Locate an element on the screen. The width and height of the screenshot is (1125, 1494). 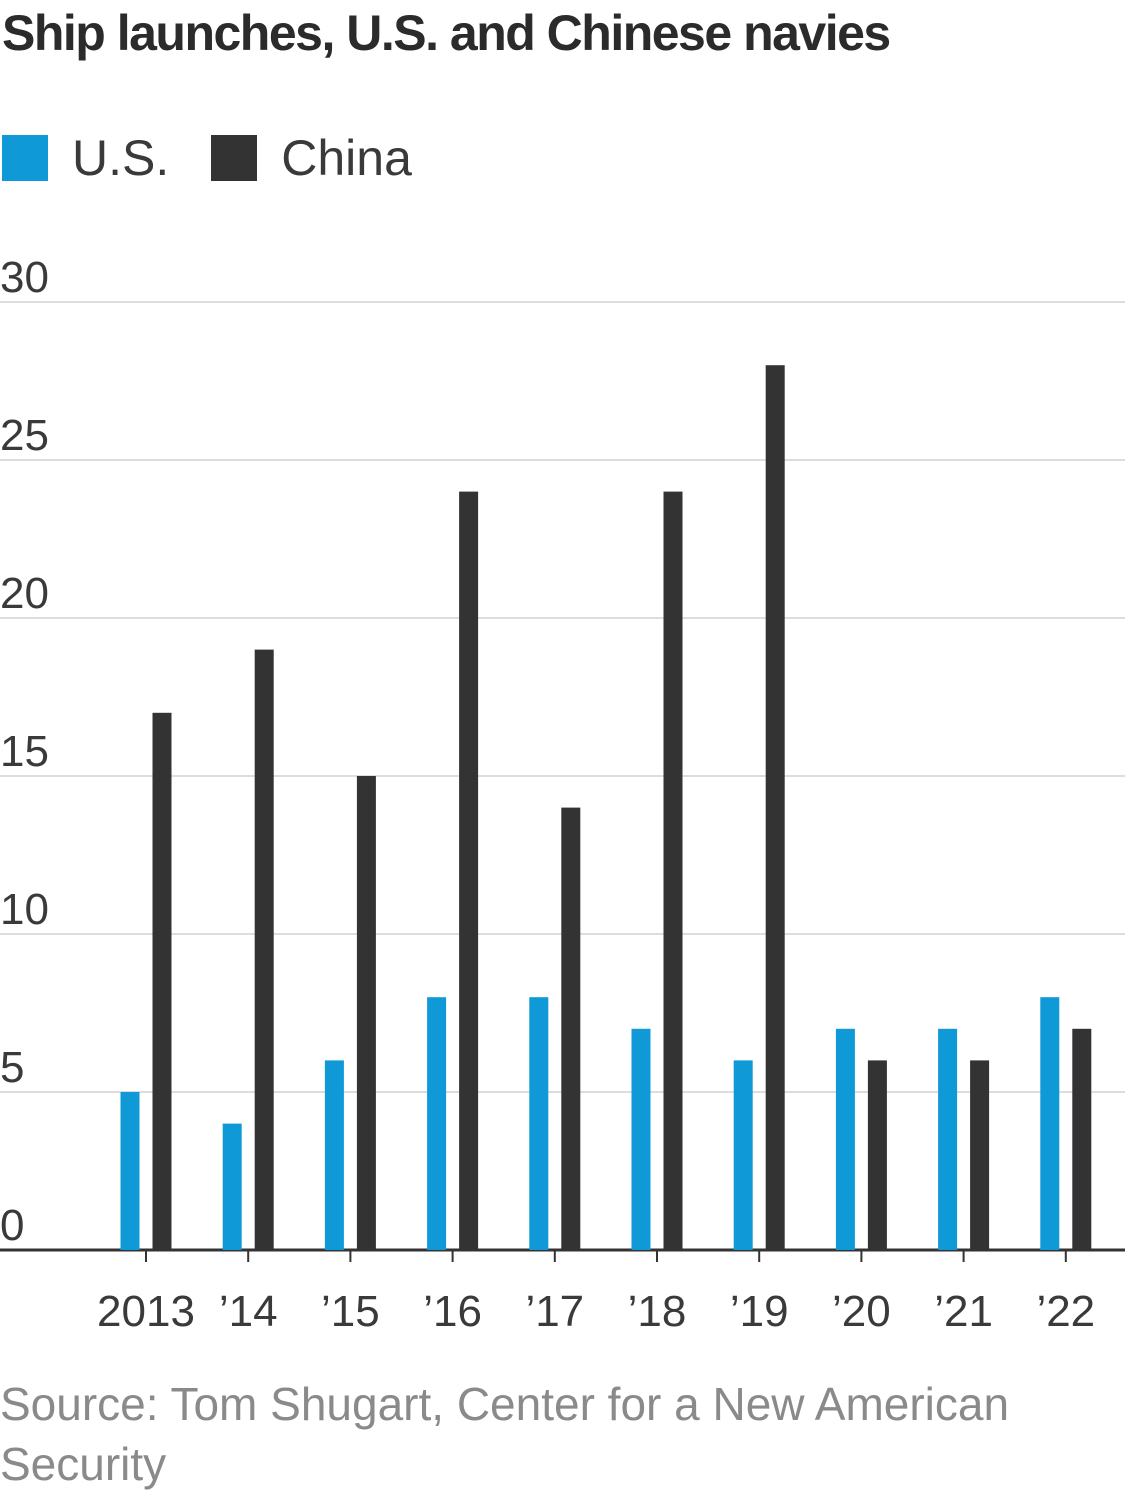
x-tick-label: ’14 is located at coordinates (248, 1311).